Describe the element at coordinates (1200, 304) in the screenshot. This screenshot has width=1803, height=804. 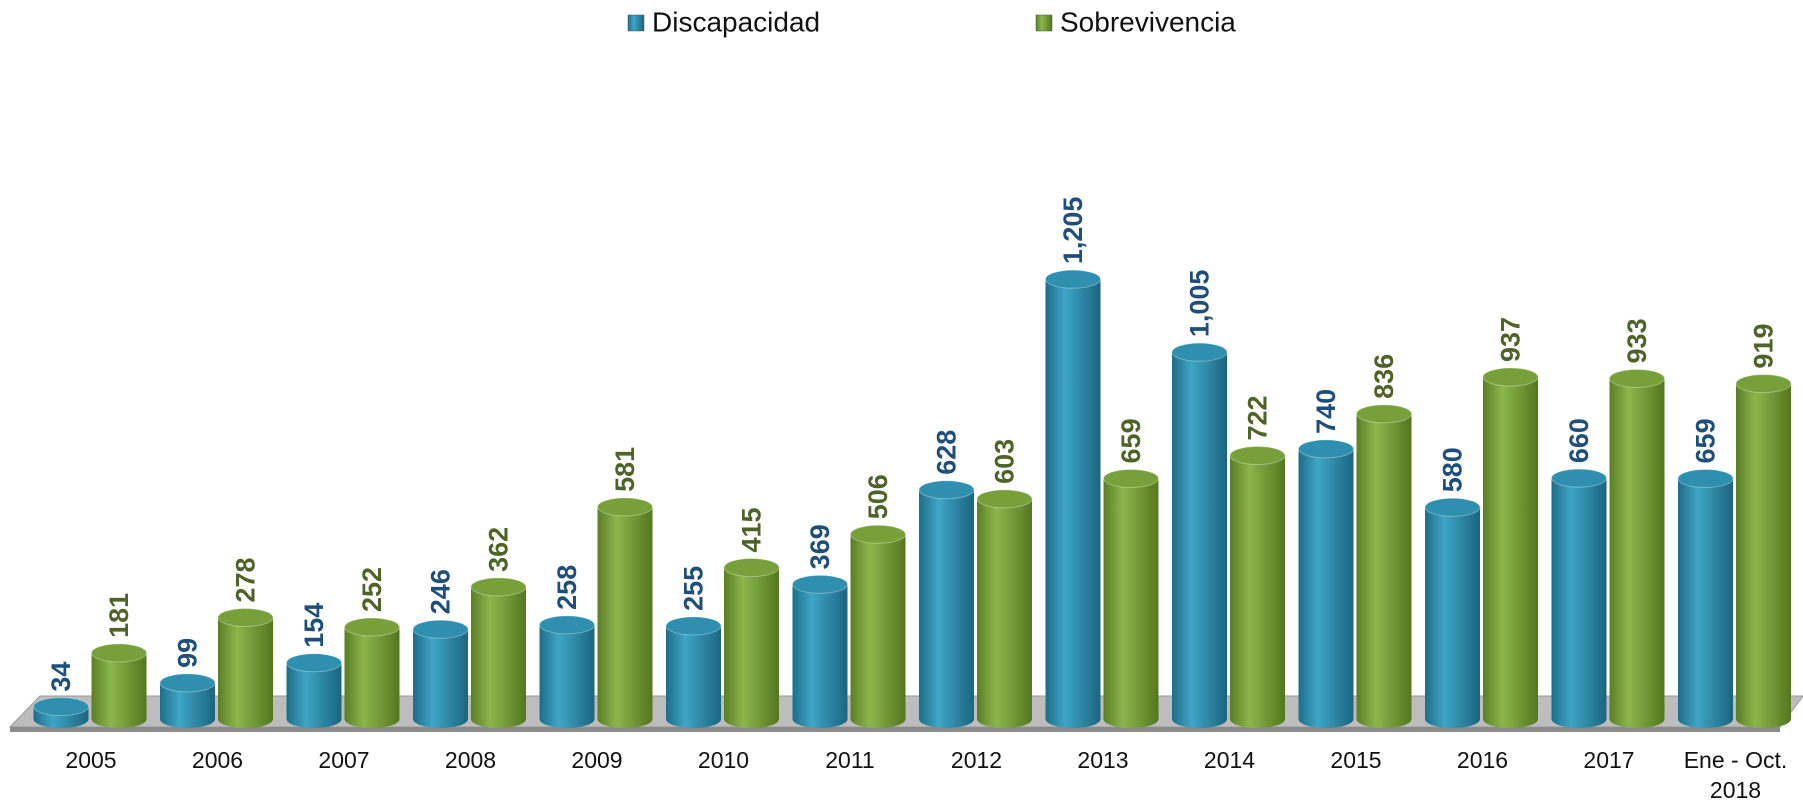
I see `value-label: 1,005` at that location.